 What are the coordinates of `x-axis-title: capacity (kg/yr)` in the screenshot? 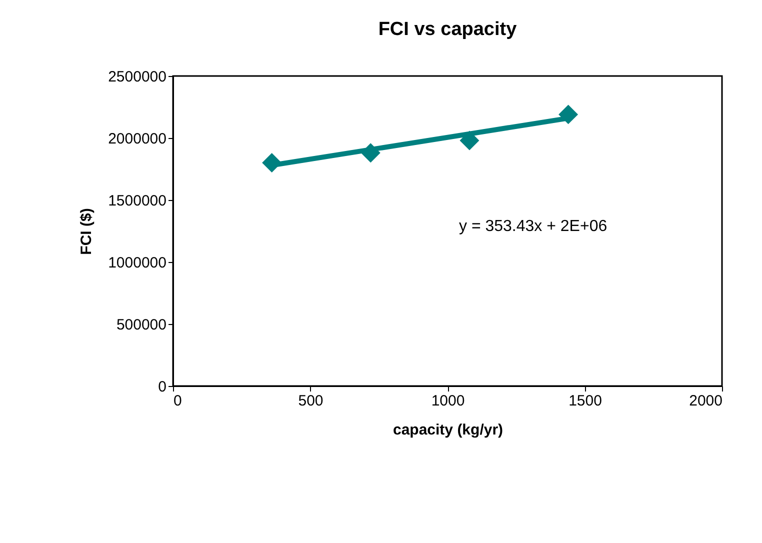 It's located at (448, 430).